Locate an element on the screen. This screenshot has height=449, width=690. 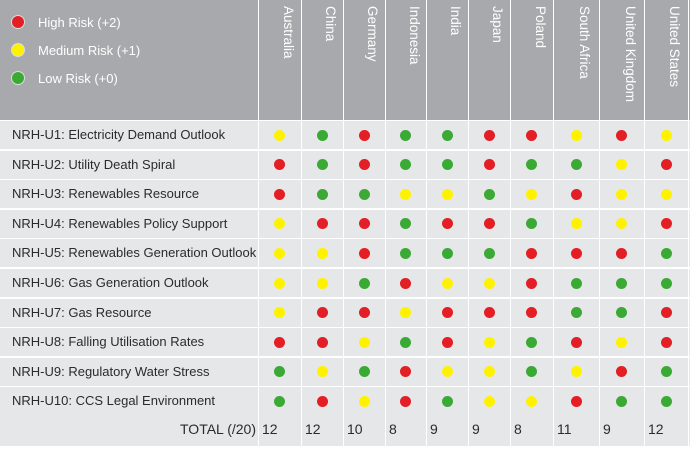
column-header: Poland is located at coordinates (531, 60).